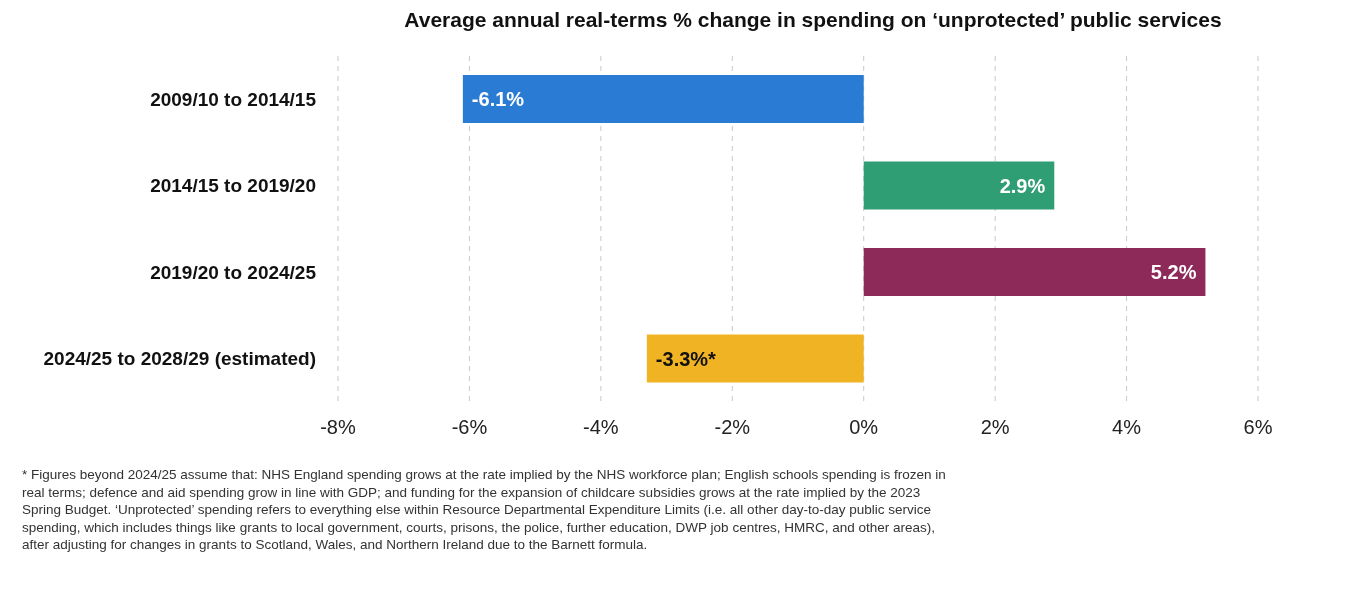 The height and width of the screenshot is (590, 1357). What do you see at coordinates (484, 510) in the screenshot?
I see `text: * Figures beyond 2024/25 assume that: NHS England spending grows at the rate implied by the NHS workforce plan; English schools spending is frozen in real terms; defence and aid spending grow in line with GDP; and funding for the expansion of childcare subsidies grows at the rate implied by the 2023 Spring Budget. ‘Unprotected’ spending refers to everything else within Resource Departmental Expenditure Limits (i.e. all other day-to-day public service spending, which includes things like grants to local government, courts, prisons, the police, further education, DWP job centres, HMRC, and other areas), after adjusting for changes in grants to Scotland, Wales, and Northern Ireland due to the Barnett formula.` at bounding box center [484, 510].